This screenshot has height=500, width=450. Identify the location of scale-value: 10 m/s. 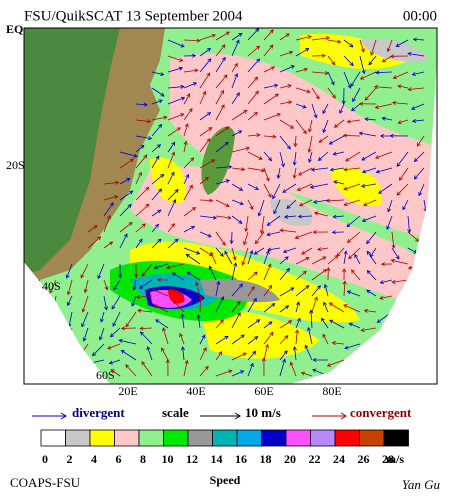
(263, 412).